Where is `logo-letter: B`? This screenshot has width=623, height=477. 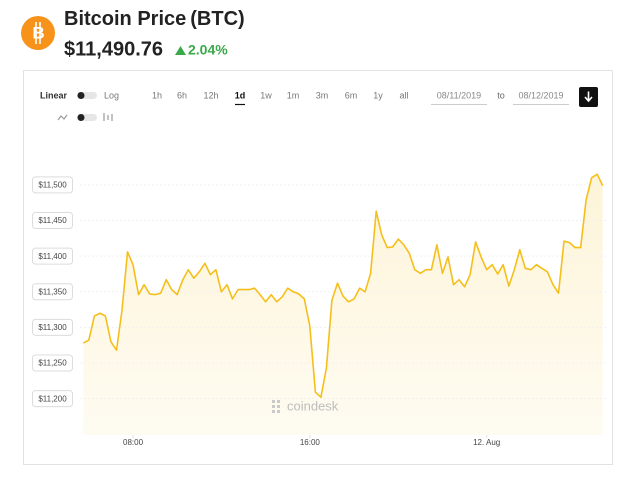
logo-letter: B is located at coordinates (38, 32).